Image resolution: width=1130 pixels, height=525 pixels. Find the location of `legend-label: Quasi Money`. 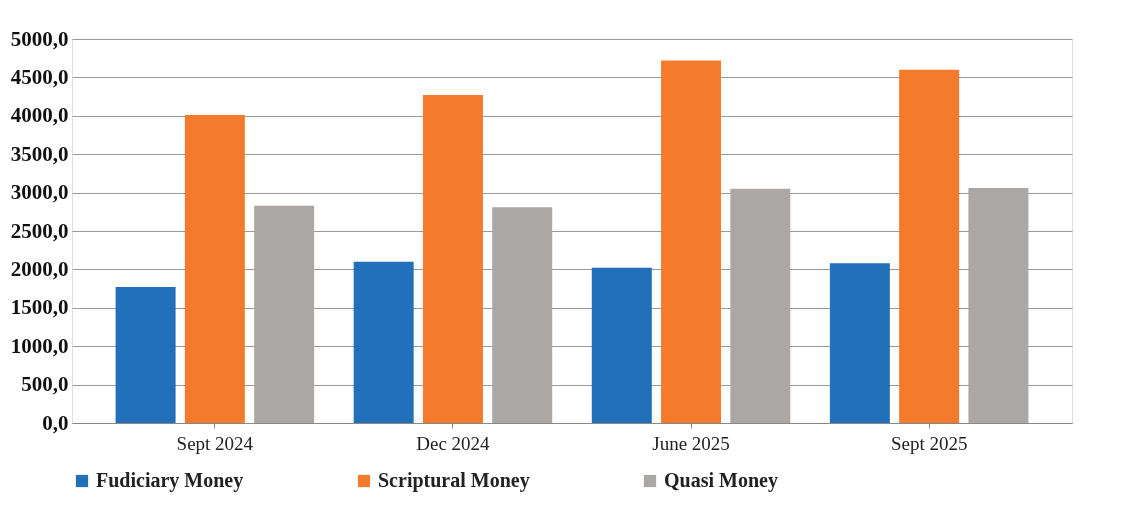

legend-label: Quasi Money is located at coordinates (721, 480).